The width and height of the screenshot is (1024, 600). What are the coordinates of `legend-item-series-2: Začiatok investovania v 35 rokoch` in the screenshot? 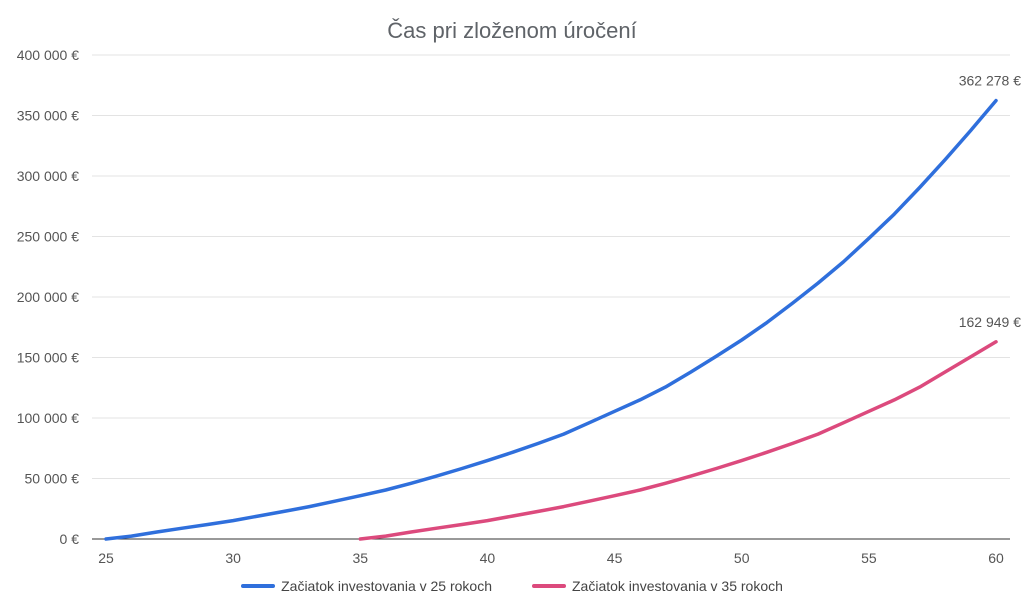 It's located at (657, 586).